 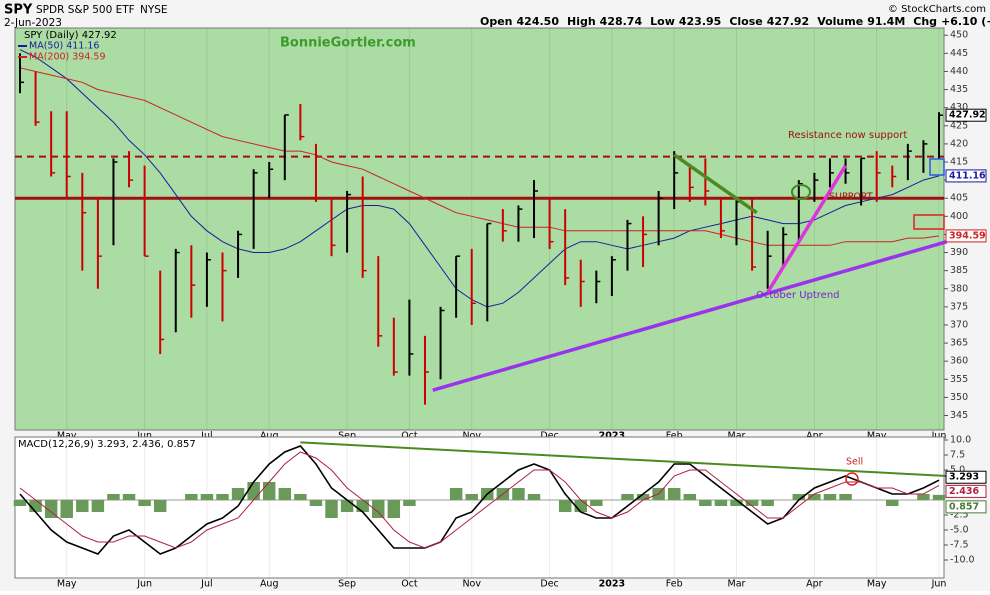 What do you see at coordinates (959, 530) in the screenshot?
I see `y-tick-label: -5.0` at bounding box center [959, 530].